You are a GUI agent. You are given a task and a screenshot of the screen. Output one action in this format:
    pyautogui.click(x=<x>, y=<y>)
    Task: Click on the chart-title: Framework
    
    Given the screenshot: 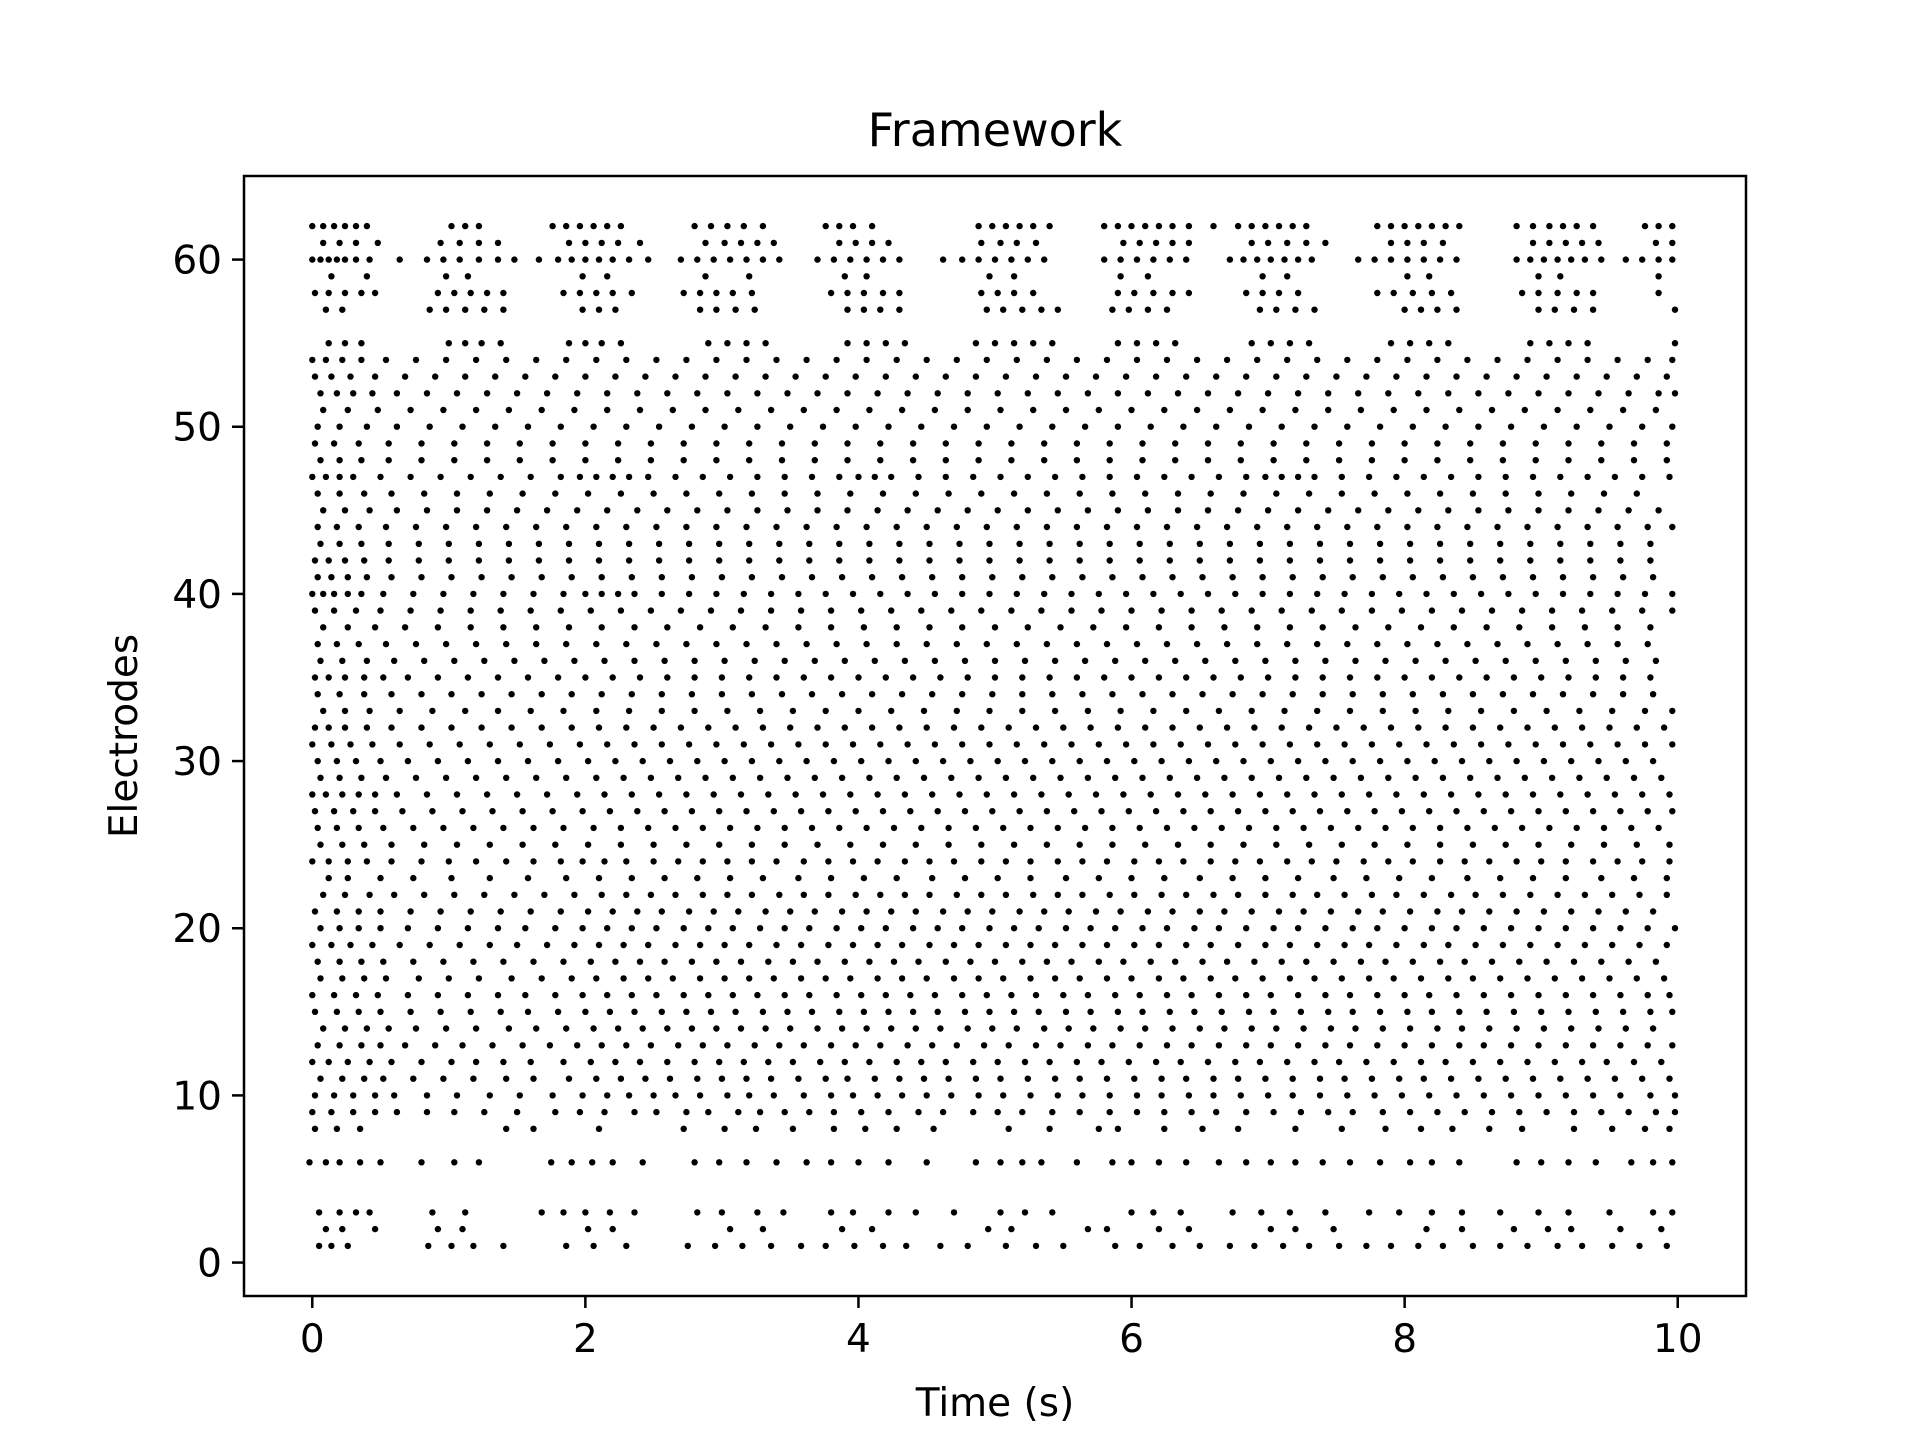 What is the action you would take?
    pyautogui.click(x=995, y=130)
    